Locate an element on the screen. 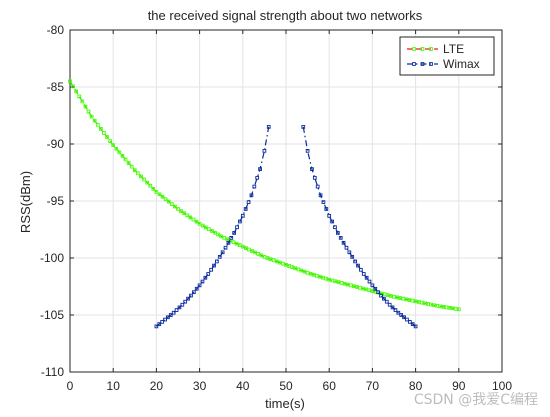 This screenshot has width=550, height=417. x-tick-label: 30 is located at coordinates (200, 386).